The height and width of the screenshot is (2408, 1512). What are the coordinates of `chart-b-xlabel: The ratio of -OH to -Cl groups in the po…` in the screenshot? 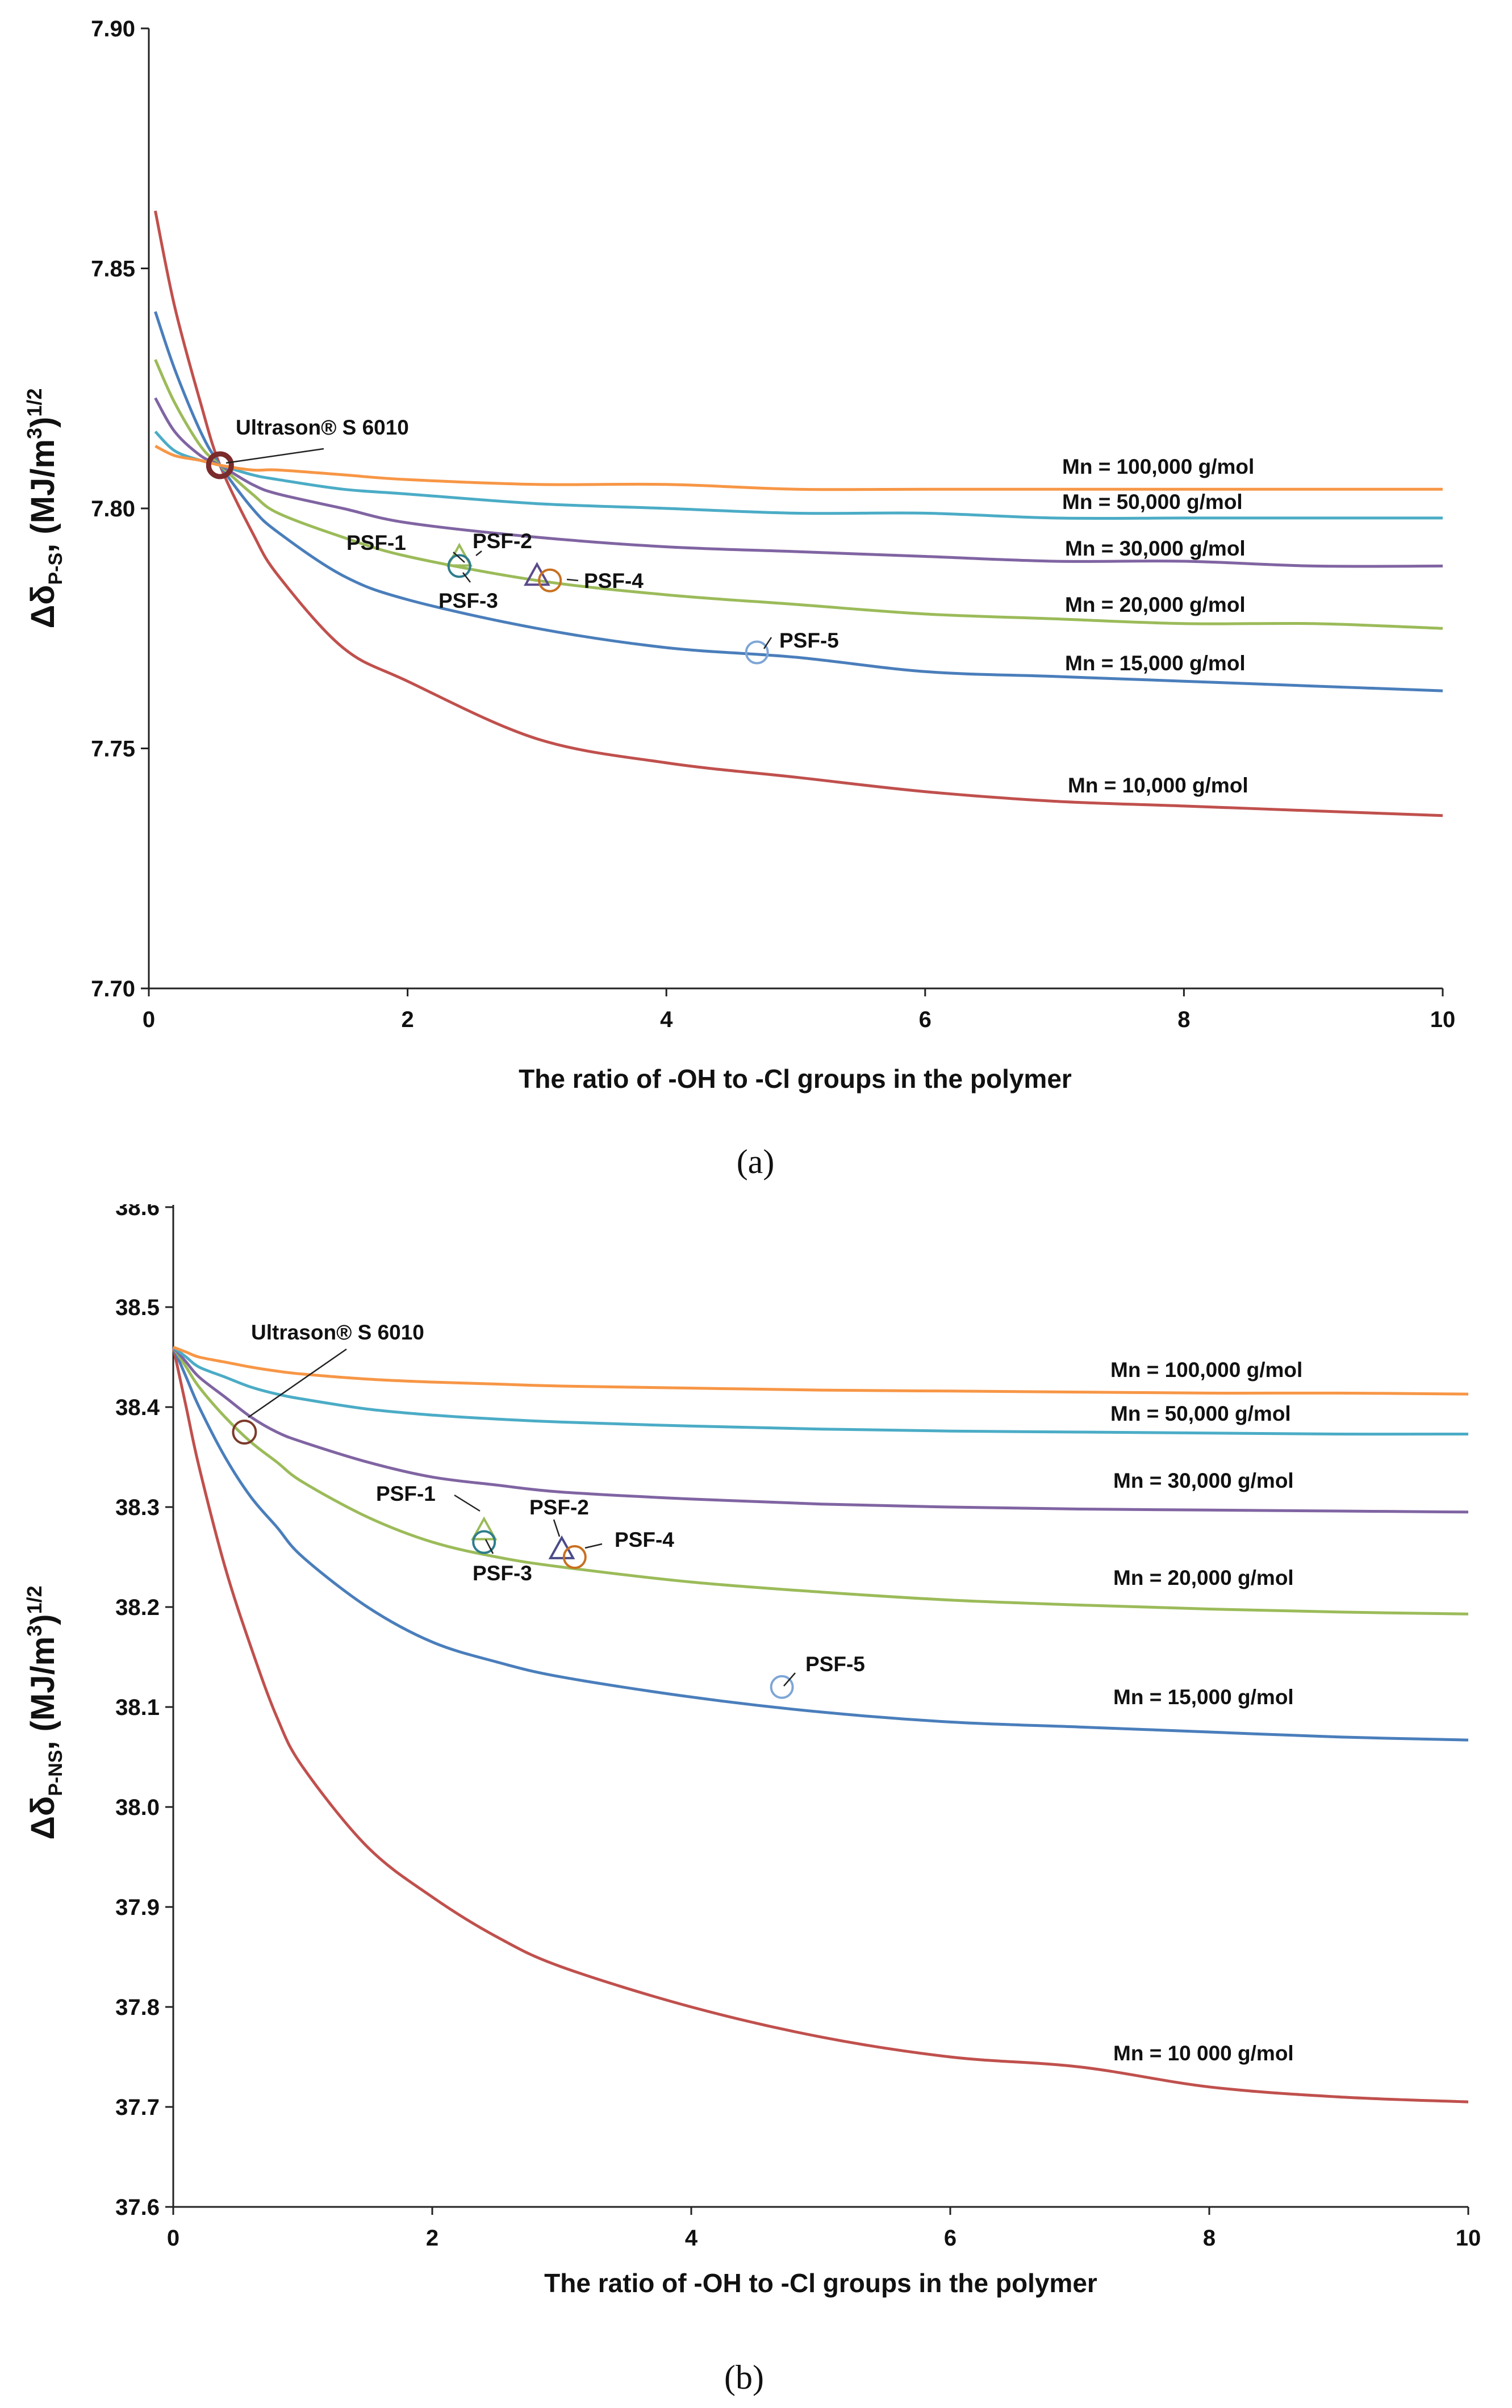 It's located at (820, 2283).